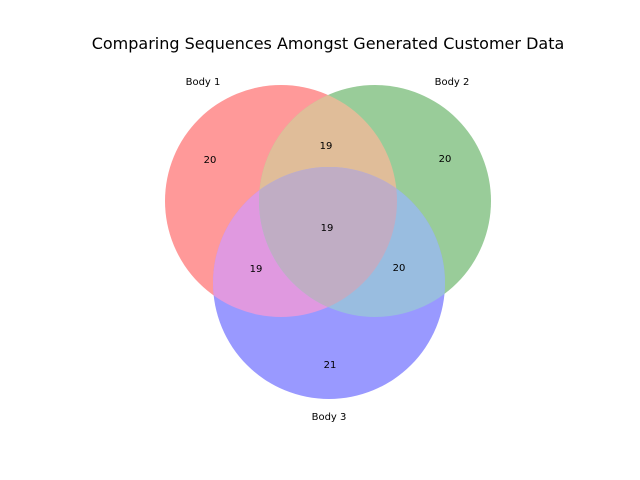 This screenshot has width=640, height=480. What do you see at coordinates (326, 146) in the screenshot?
I see `count-body-1-and-2: 19` at bounding box center [326, 146].